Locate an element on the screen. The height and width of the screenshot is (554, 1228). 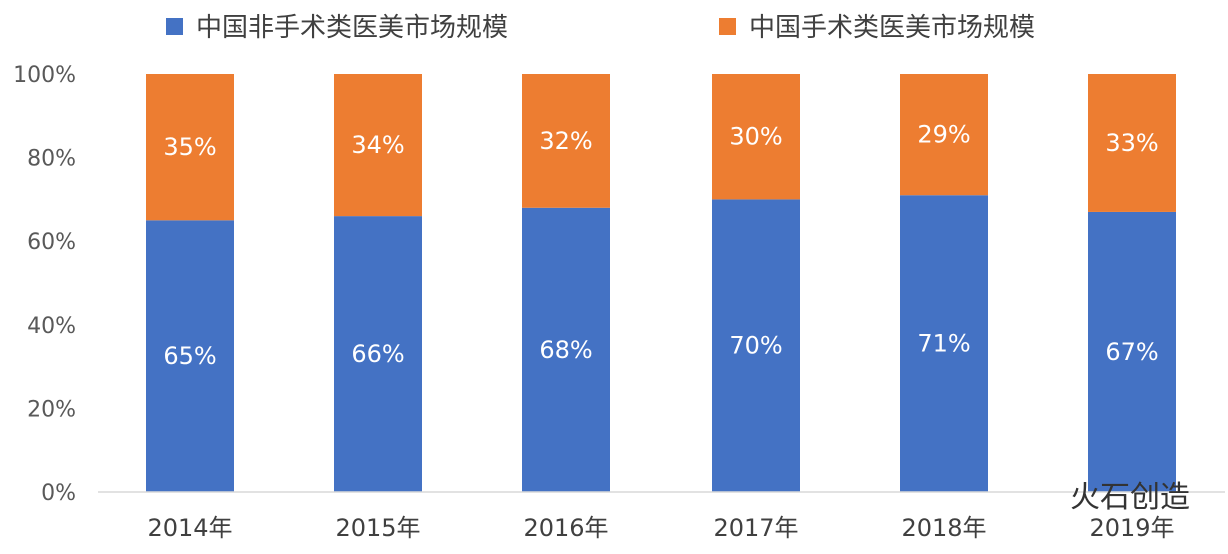
data-label: 65% is located at coordinates (189, 356).